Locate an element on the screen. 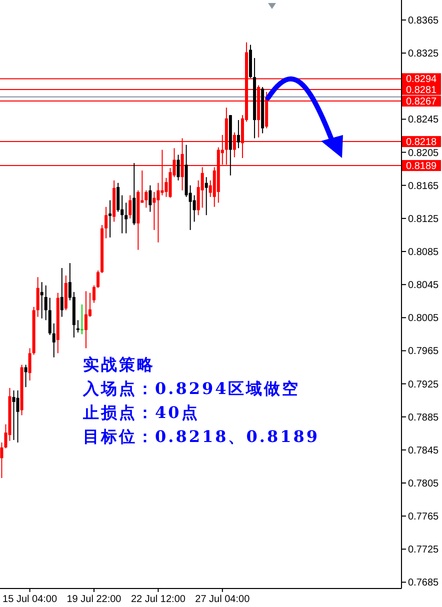  y-tick-label: 0.8365 is located at coordinates (423, 21).